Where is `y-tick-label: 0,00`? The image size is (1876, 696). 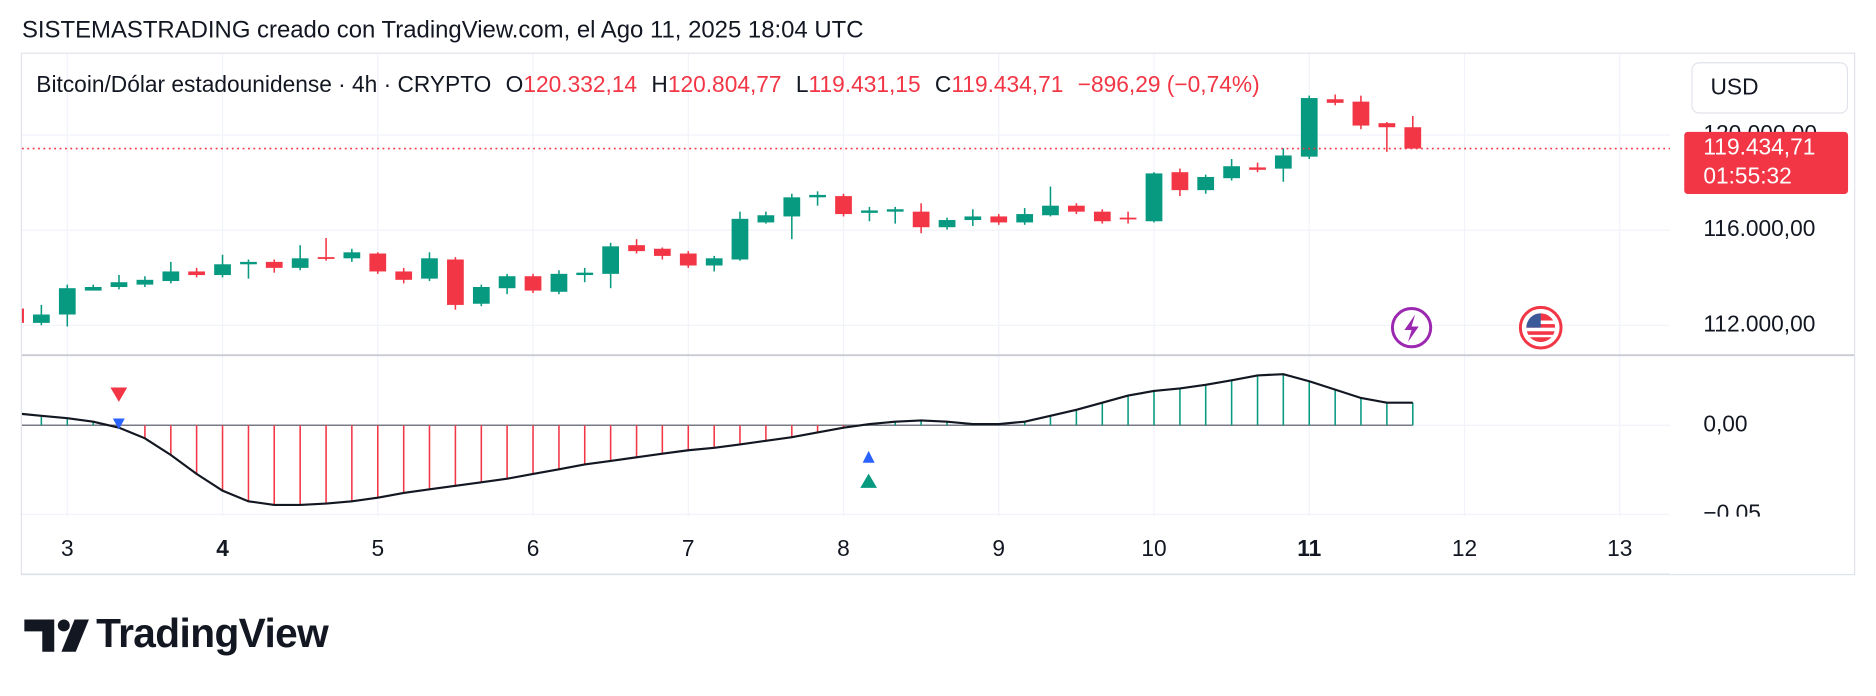
y-tick-label: 0,00 is located at coordinates (1725, 423).